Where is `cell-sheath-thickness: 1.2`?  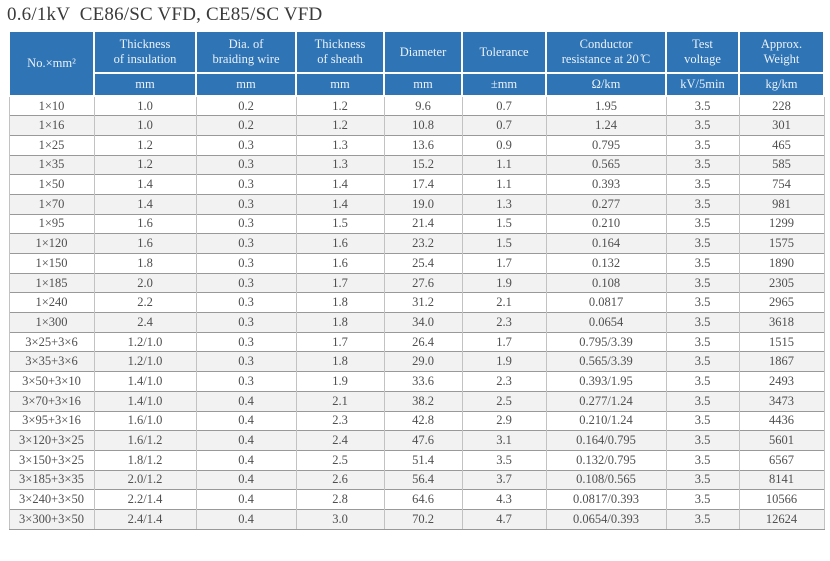 cell-sheath-thickness: 1.2 is located at coordinates (340, 125).